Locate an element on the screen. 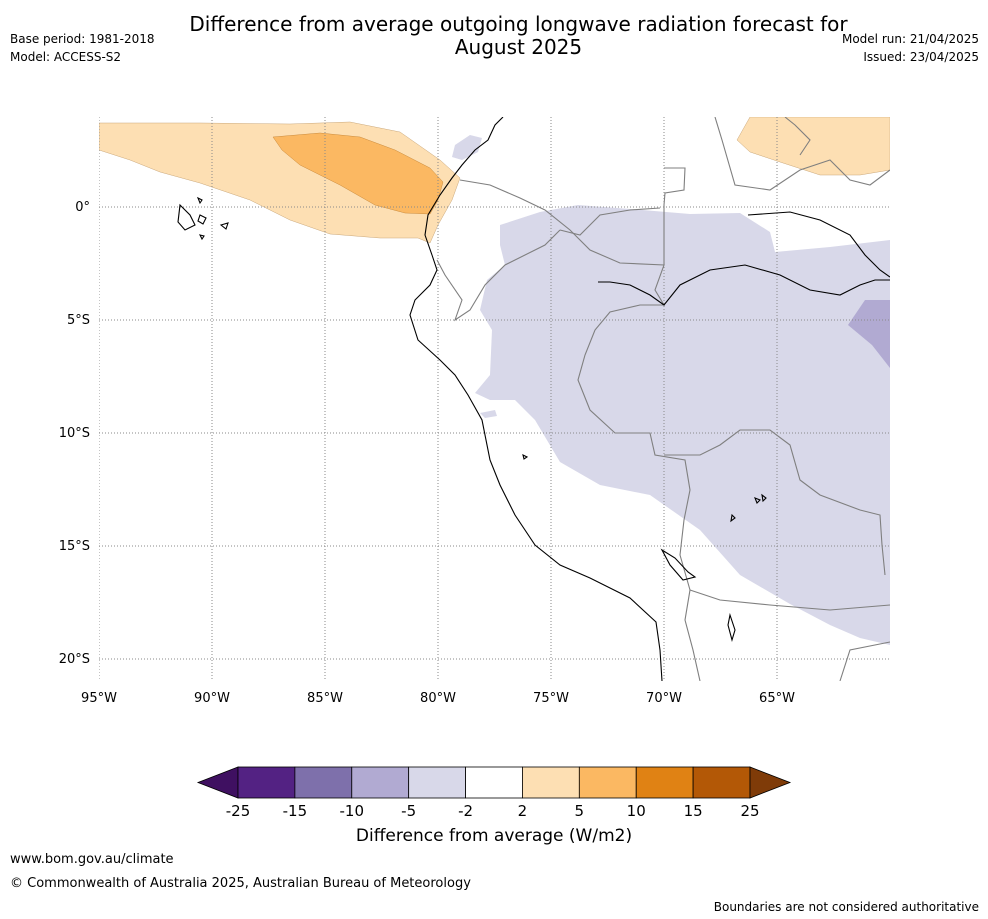  latitude-labels: 0° 5°S 10°S 15°S 20°S is located at coordinates (74, 433).